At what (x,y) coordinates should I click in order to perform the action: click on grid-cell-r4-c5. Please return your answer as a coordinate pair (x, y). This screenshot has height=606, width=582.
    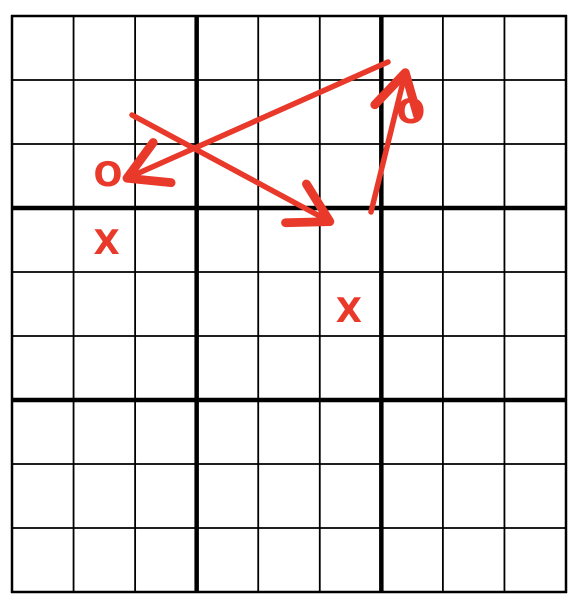
    Looking at the image, I should click on (289, 240).